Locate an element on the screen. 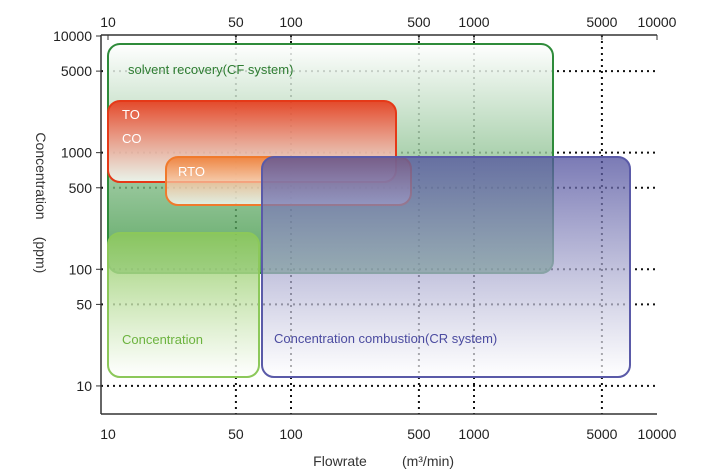  x-tick-label: 500 is located at coordinates (419, 434).